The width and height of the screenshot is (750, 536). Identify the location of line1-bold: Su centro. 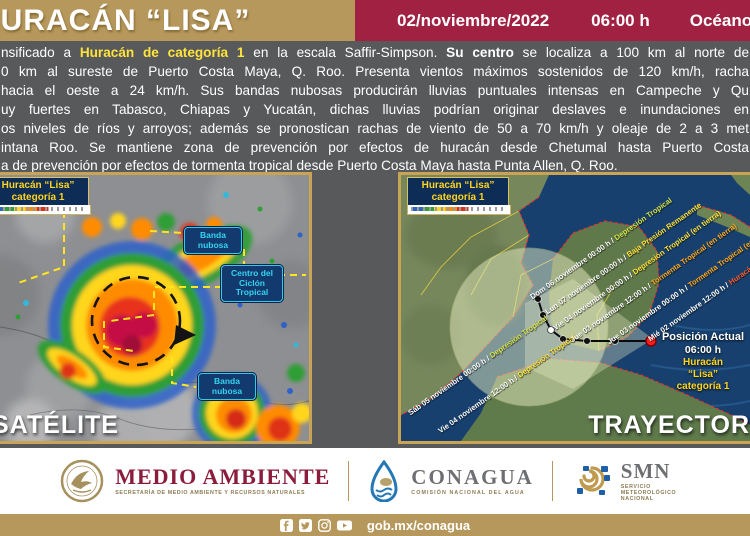
(480, 52).